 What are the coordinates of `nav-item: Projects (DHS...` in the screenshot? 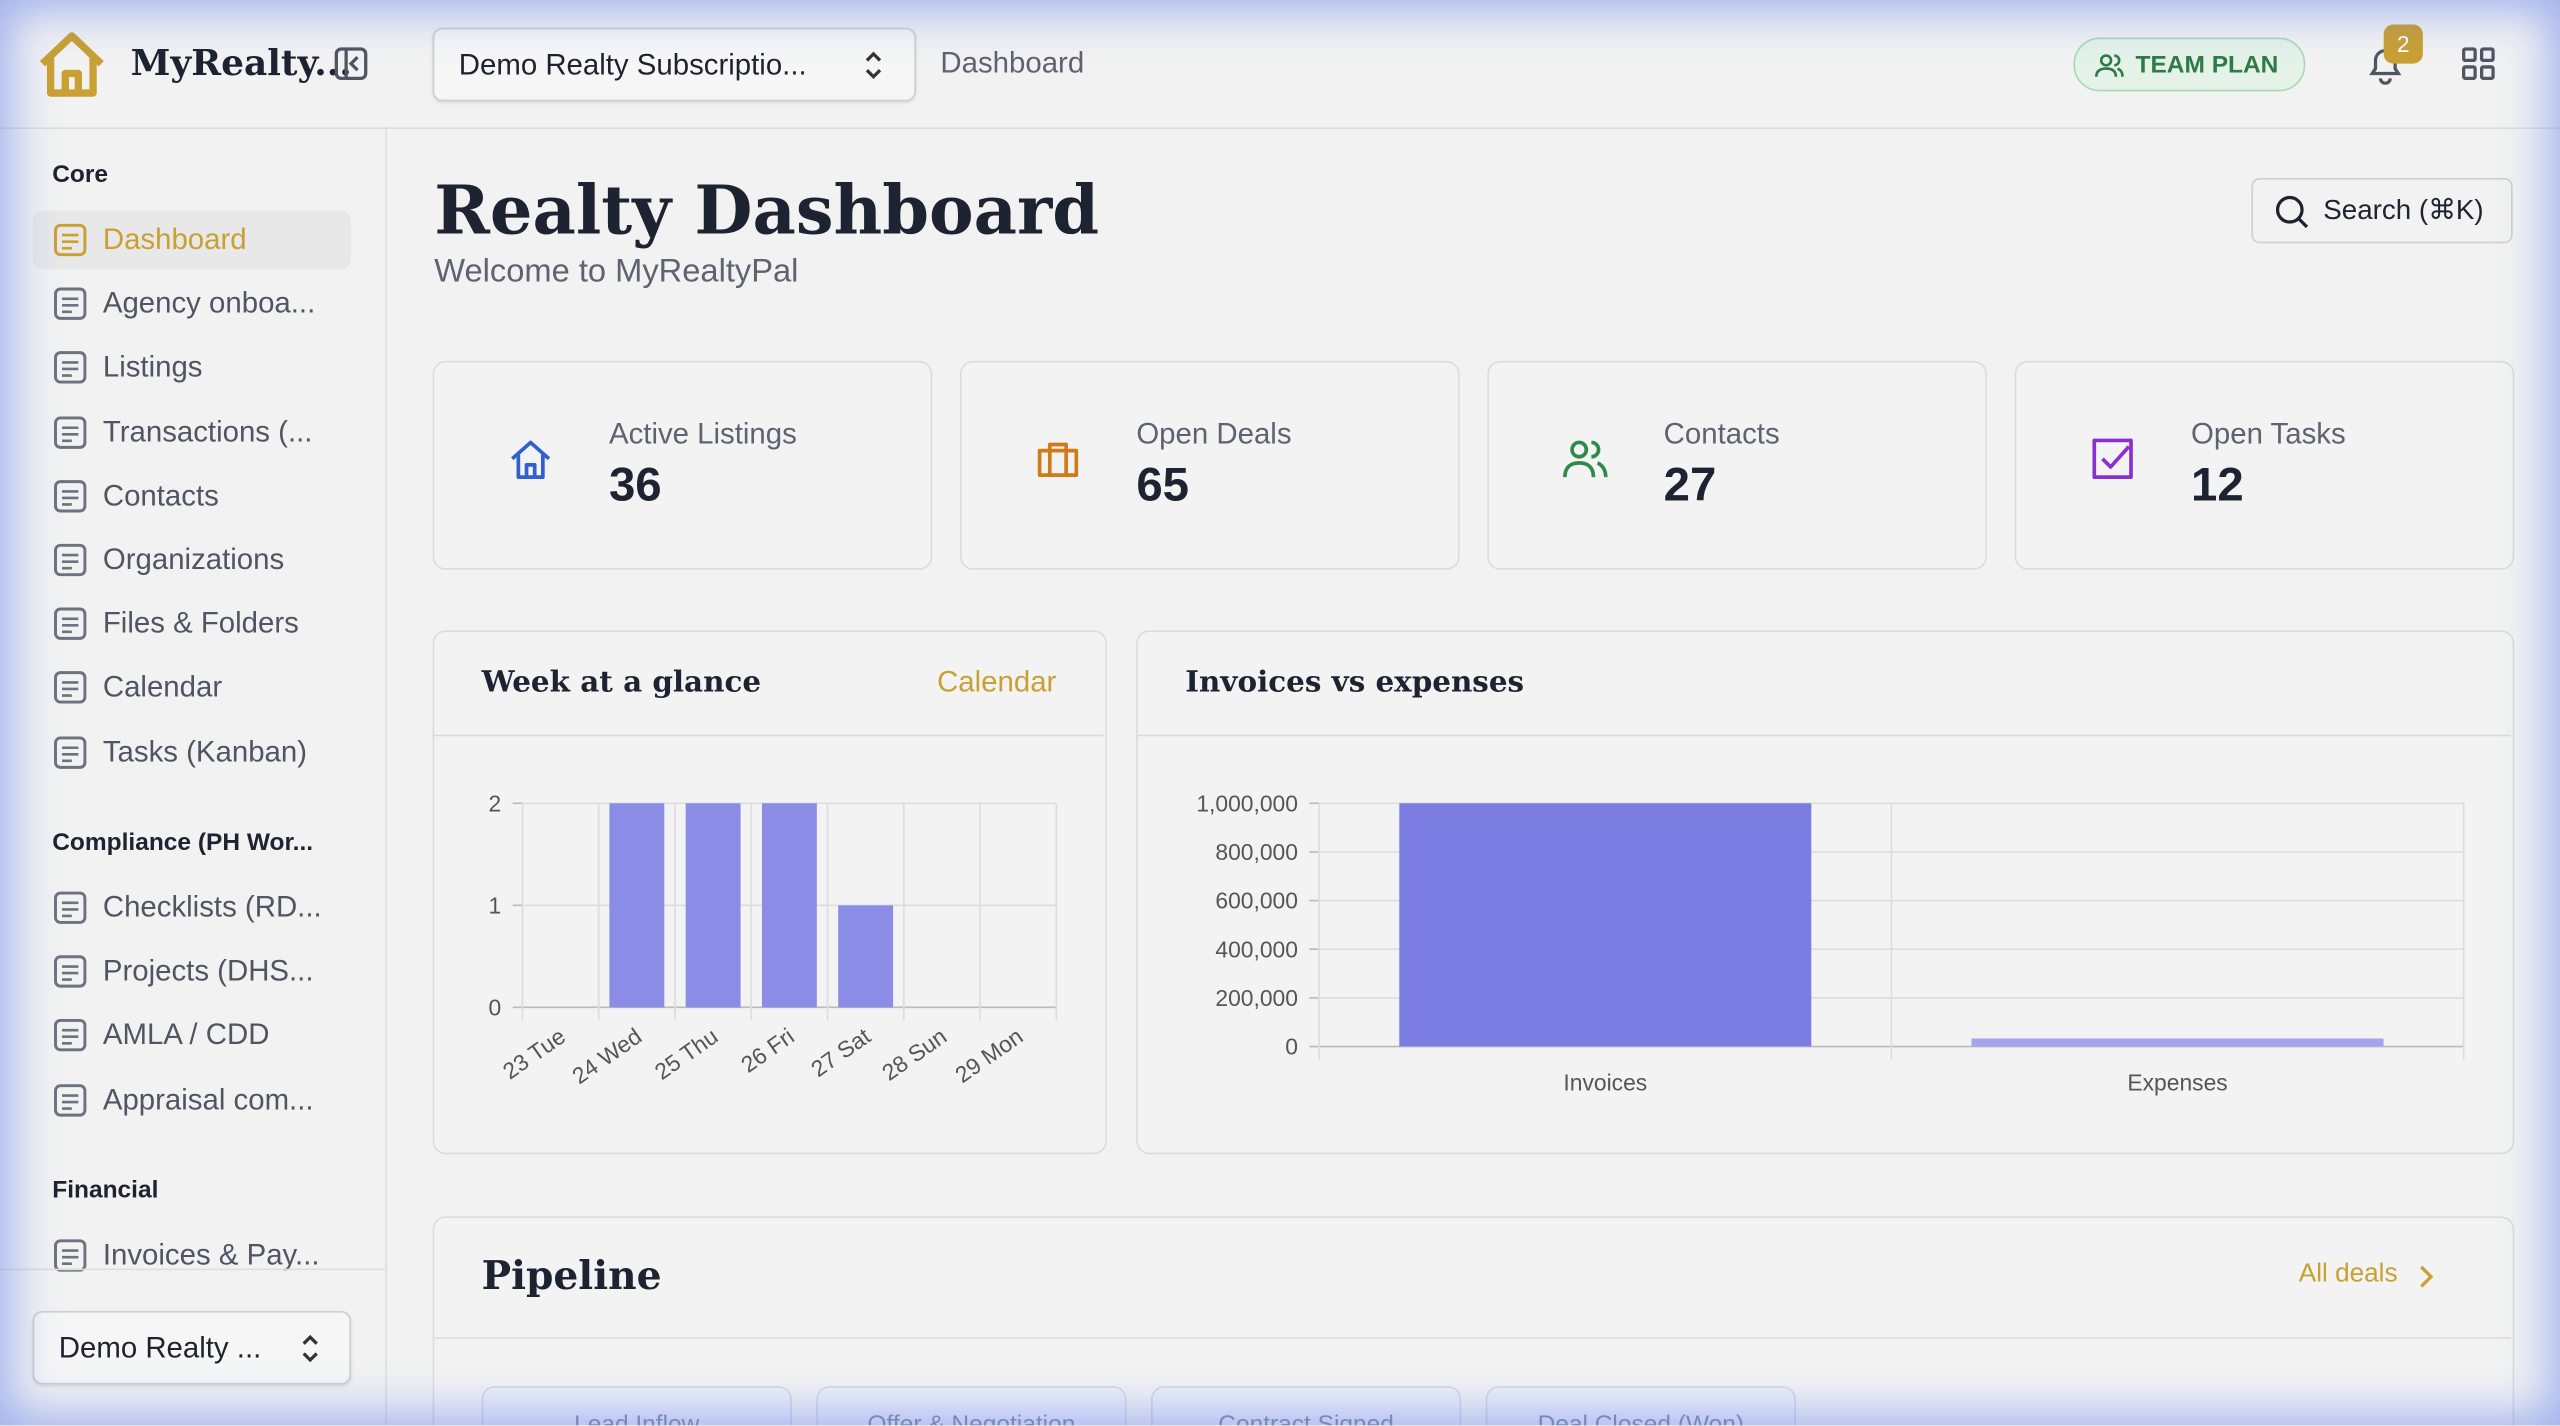 It's located at (192, 971).